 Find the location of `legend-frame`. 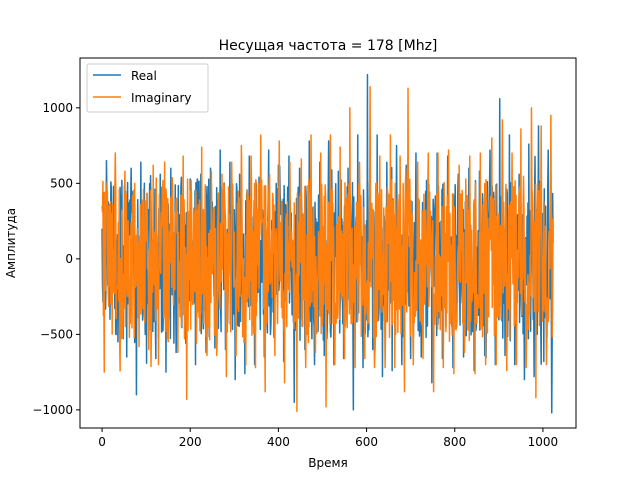

legend-frame is located at coordinates (147, 88).